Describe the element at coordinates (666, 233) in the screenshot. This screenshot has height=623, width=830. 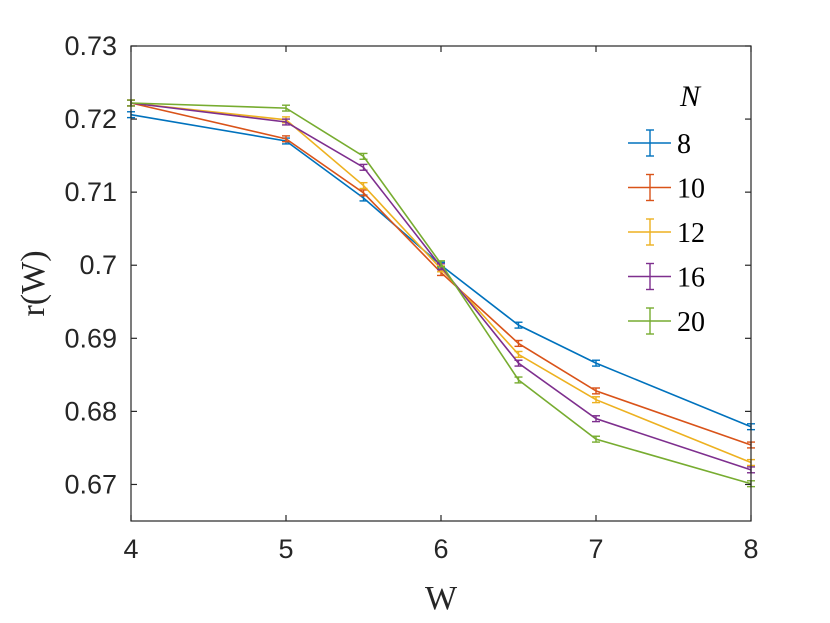
I see `legend-entry-12: 12` at that location.